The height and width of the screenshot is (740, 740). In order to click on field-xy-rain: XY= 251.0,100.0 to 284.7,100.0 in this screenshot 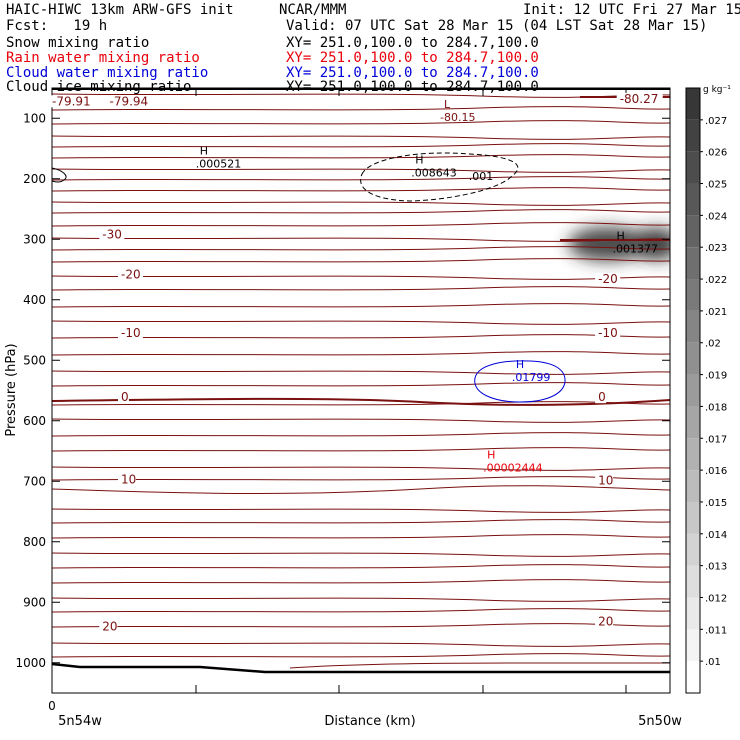, I will do `click(412, 58)`.